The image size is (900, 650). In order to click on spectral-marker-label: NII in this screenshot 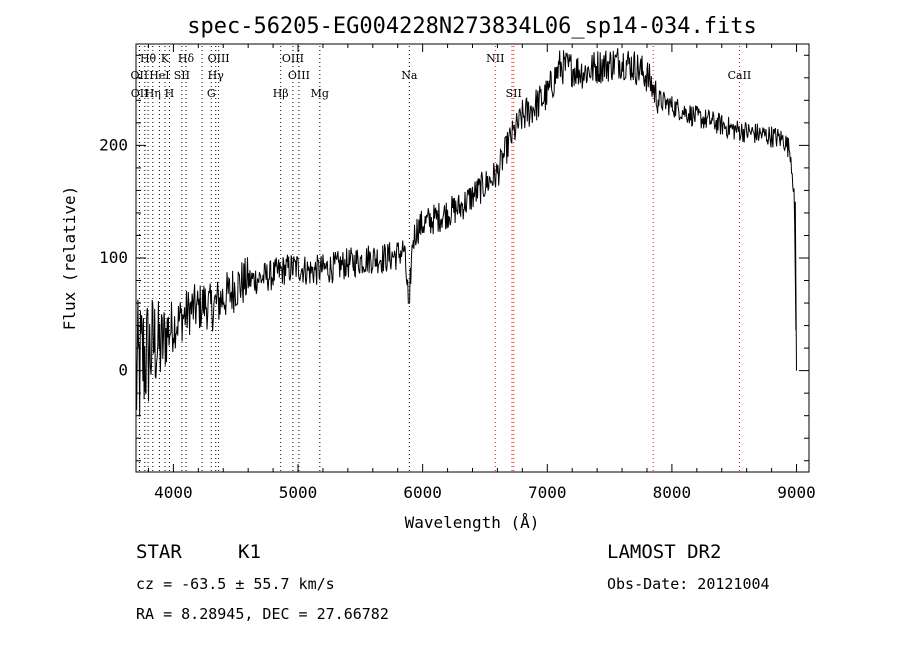, I will do `click(495, 58)`.